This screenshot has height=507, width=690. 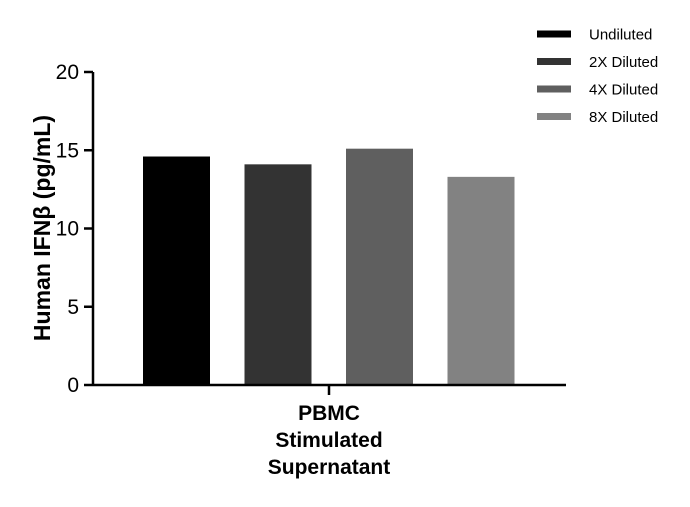 What do you see at coordinates (73, 385) in the screenshot?
I see `y-tick-label: 0` at bounding box center [73, 385].